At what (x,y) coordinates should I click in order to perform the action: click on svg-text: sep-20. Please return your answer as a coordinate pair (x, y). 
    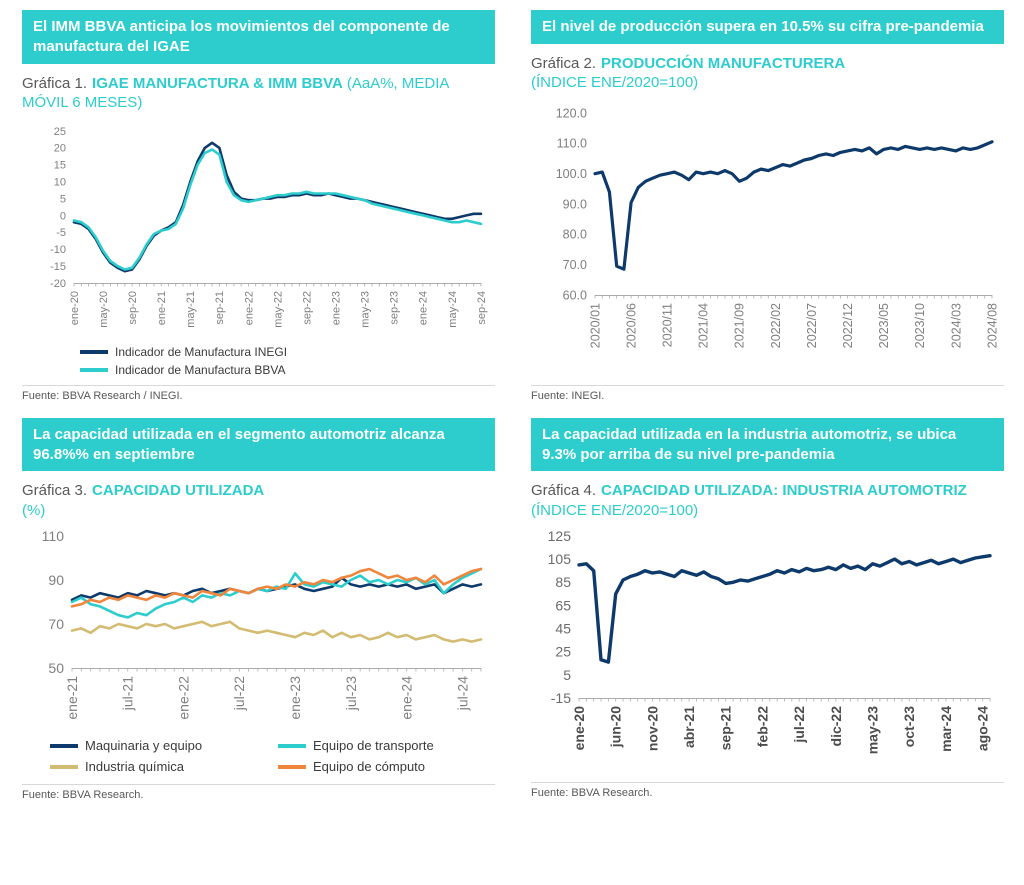
    Looking at the image, I should click on (133, 308).